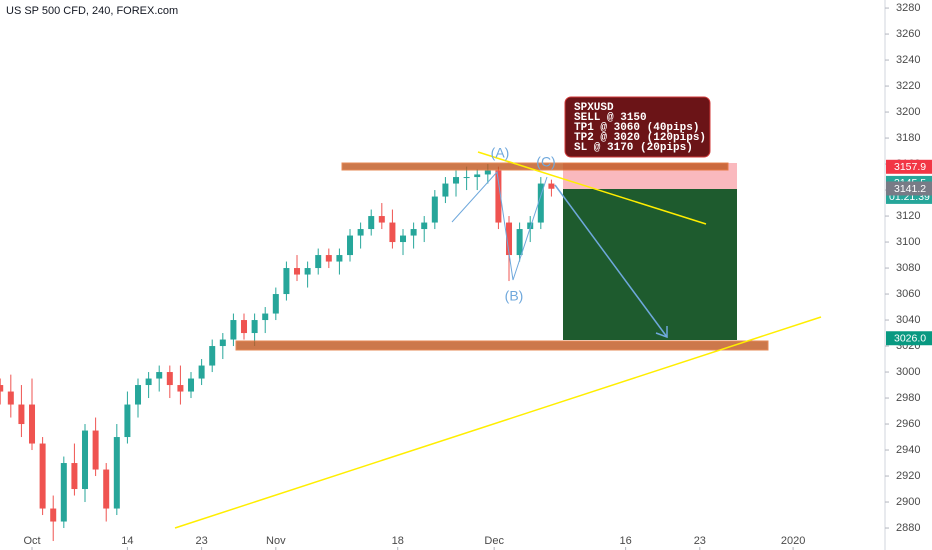 The image size is (932, 550). I want to click on price-label: 3141.2, so click(910, 189).